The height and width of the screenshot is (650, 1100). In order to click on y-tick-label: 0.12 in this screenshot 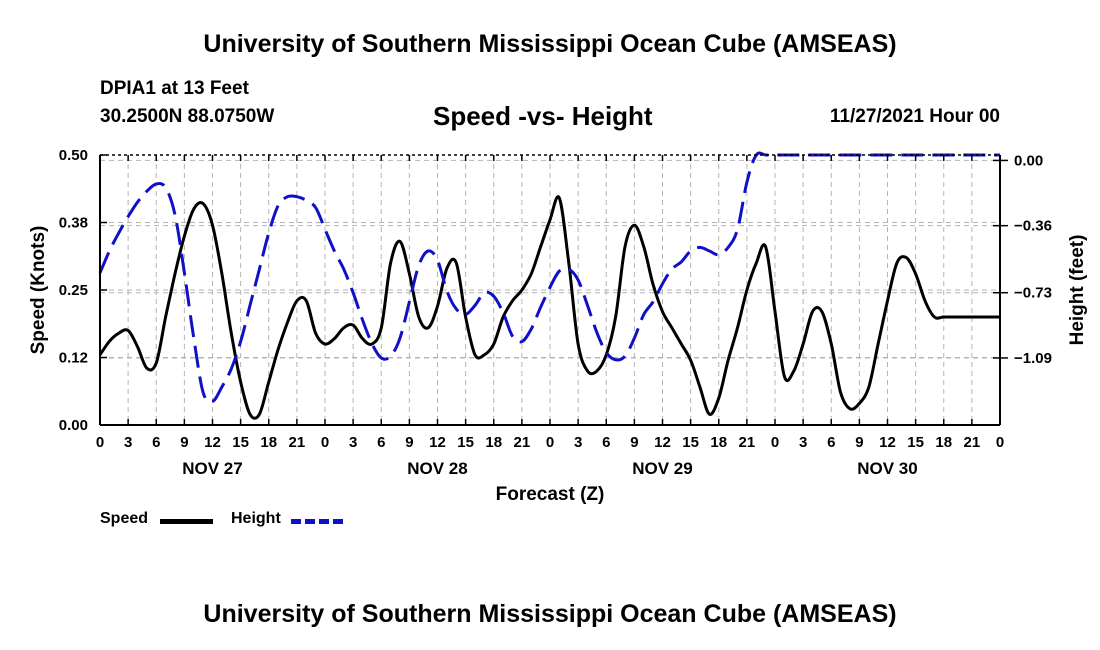, I will do `click(73, 358)`.